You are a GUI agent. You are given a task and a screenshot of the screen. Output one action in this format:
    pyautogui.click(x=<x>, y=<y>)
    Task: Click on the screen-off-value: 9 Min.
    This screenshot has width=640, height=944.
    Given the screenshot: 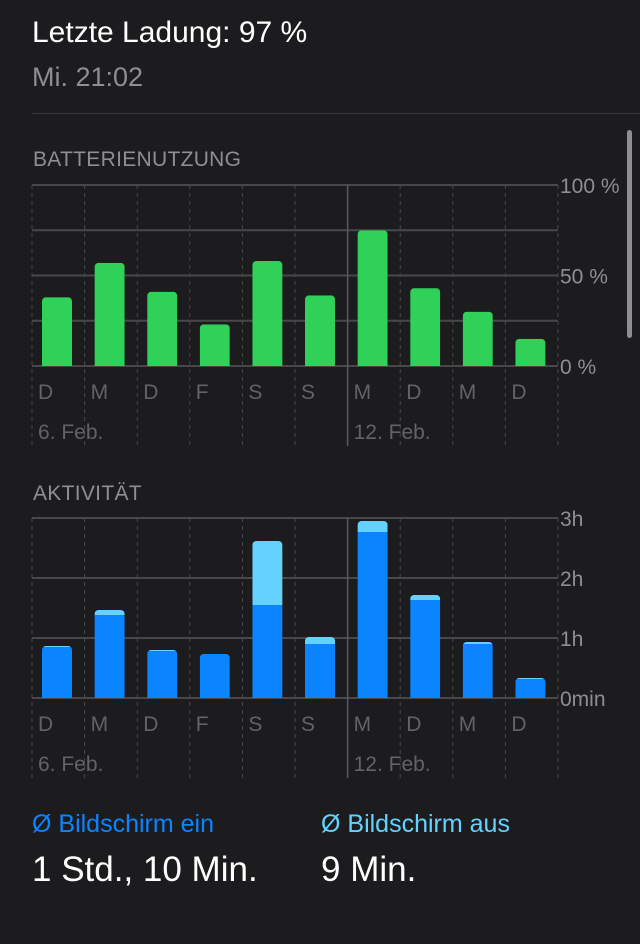 What is the action you would take?
    pyautogui.click(x=369, y=869)
    